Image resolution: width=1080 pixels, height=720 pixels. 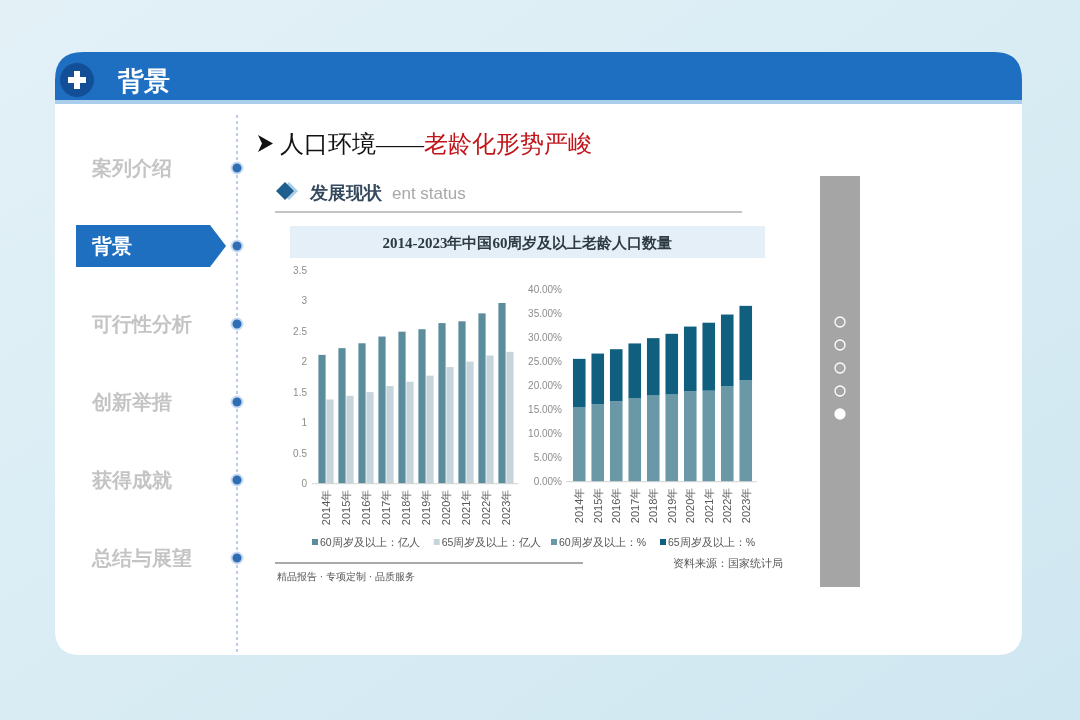 I want to click on y-tick-label: 2, so click(x=304, y=362).